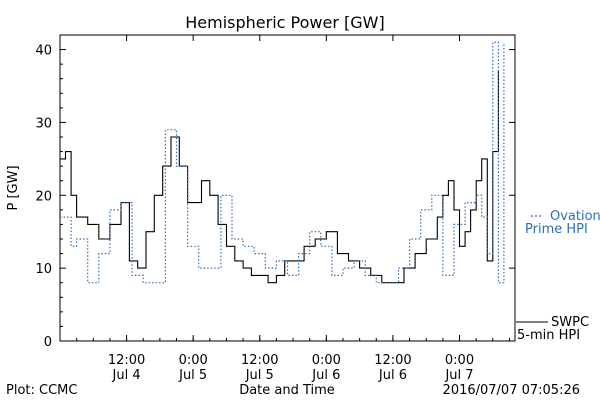 The height and width of the screenshot is (400, 600). I want to click on y-tick-label-30: 30, so click(43, 123).